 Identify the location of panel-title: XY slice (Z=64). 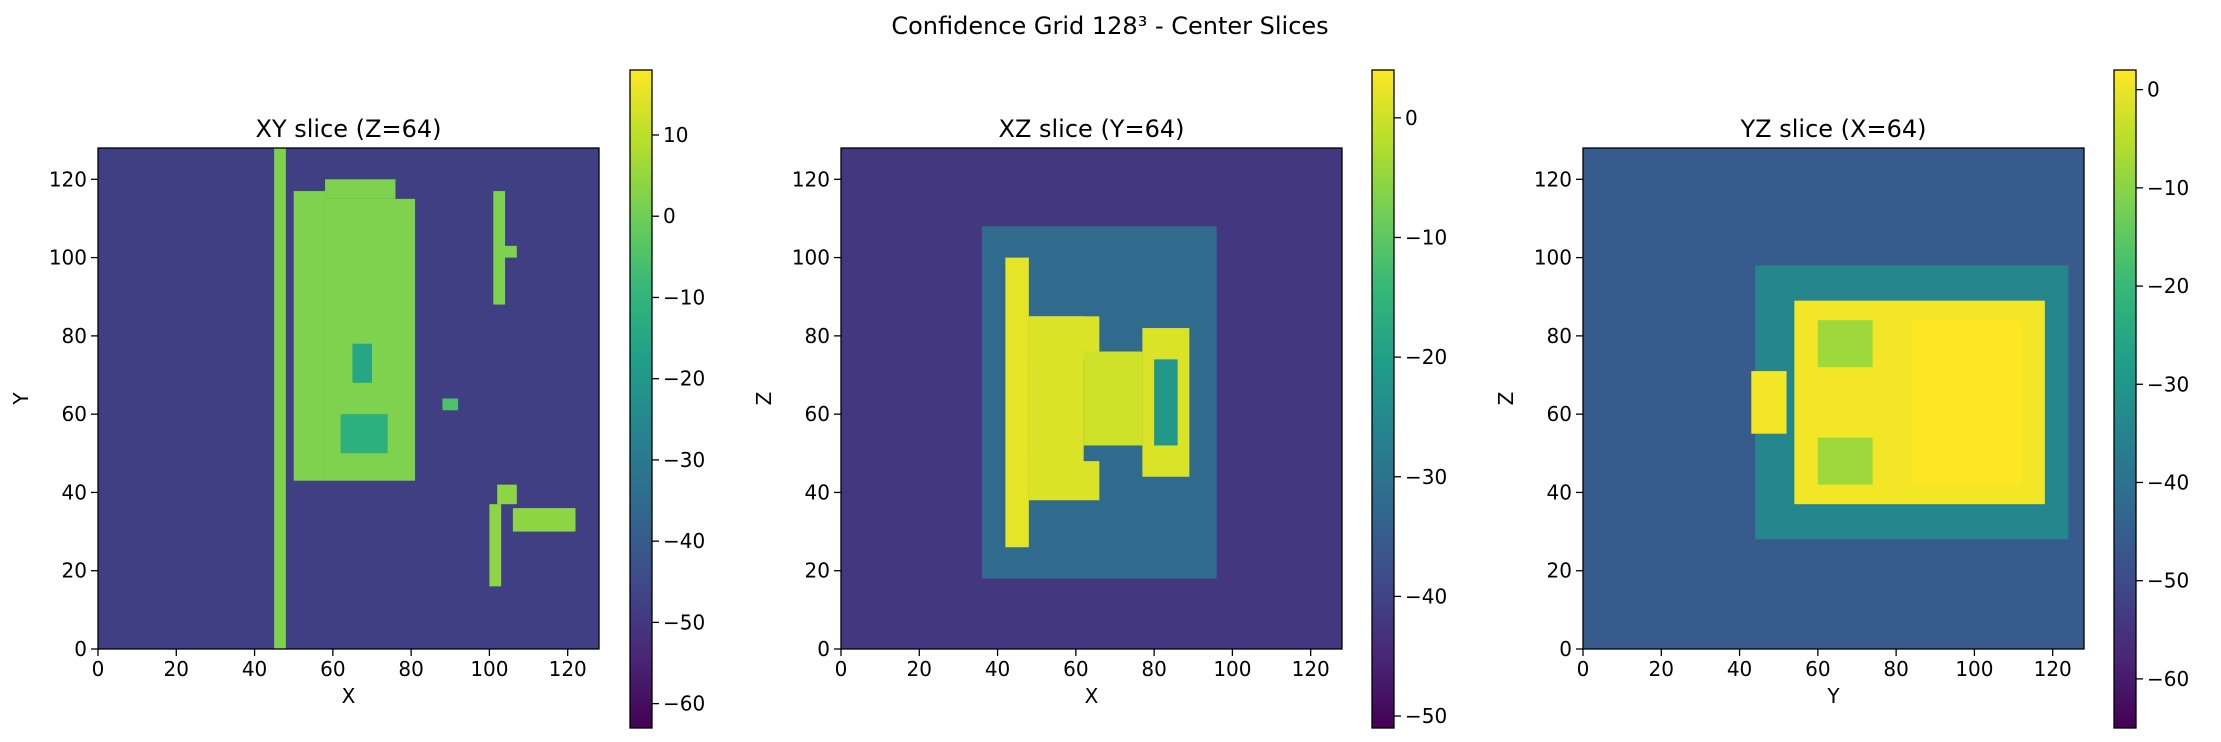
(349, 129).